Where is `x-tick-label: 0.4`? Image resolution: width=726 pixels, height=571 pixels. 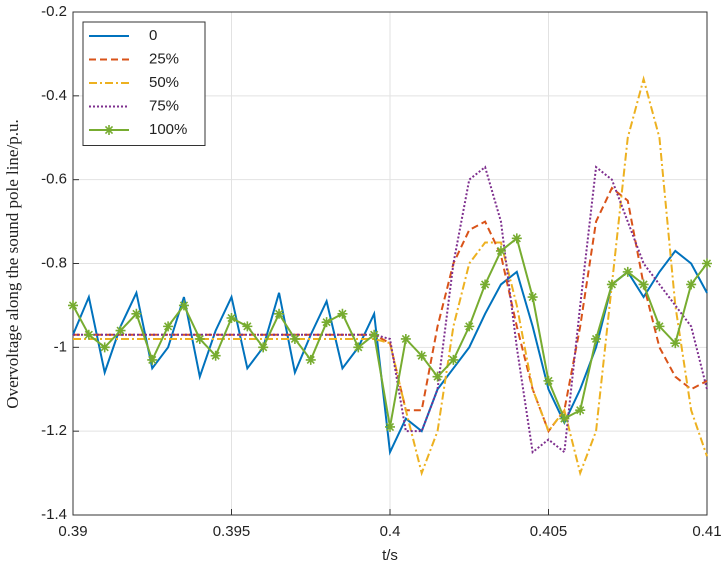 x-tick-label: 0.4 is located at coordinates (390, 531).